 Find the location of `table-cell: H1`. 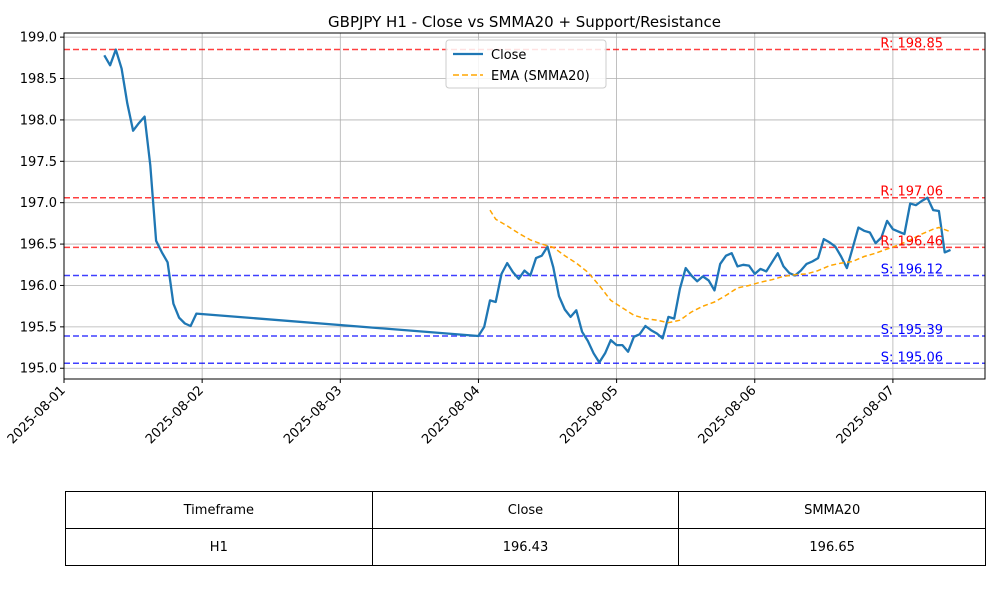

table-cell: H1 is located at coordinates (219, 547).